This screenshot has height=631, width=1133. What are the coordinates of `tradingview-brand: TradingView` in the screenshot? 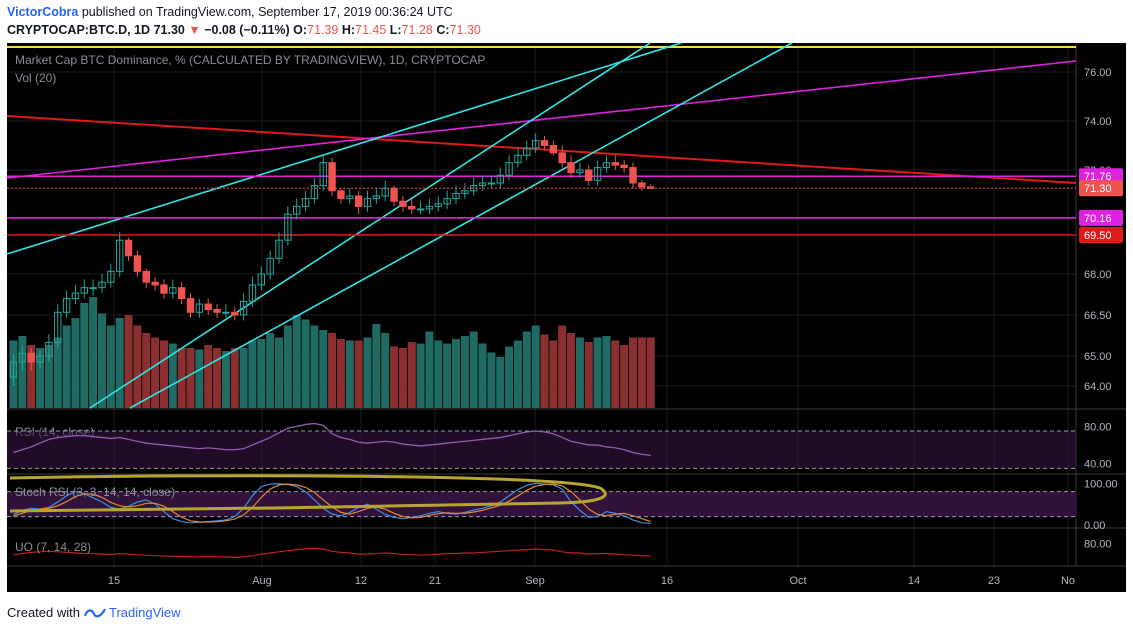 It's located at (145, 612).